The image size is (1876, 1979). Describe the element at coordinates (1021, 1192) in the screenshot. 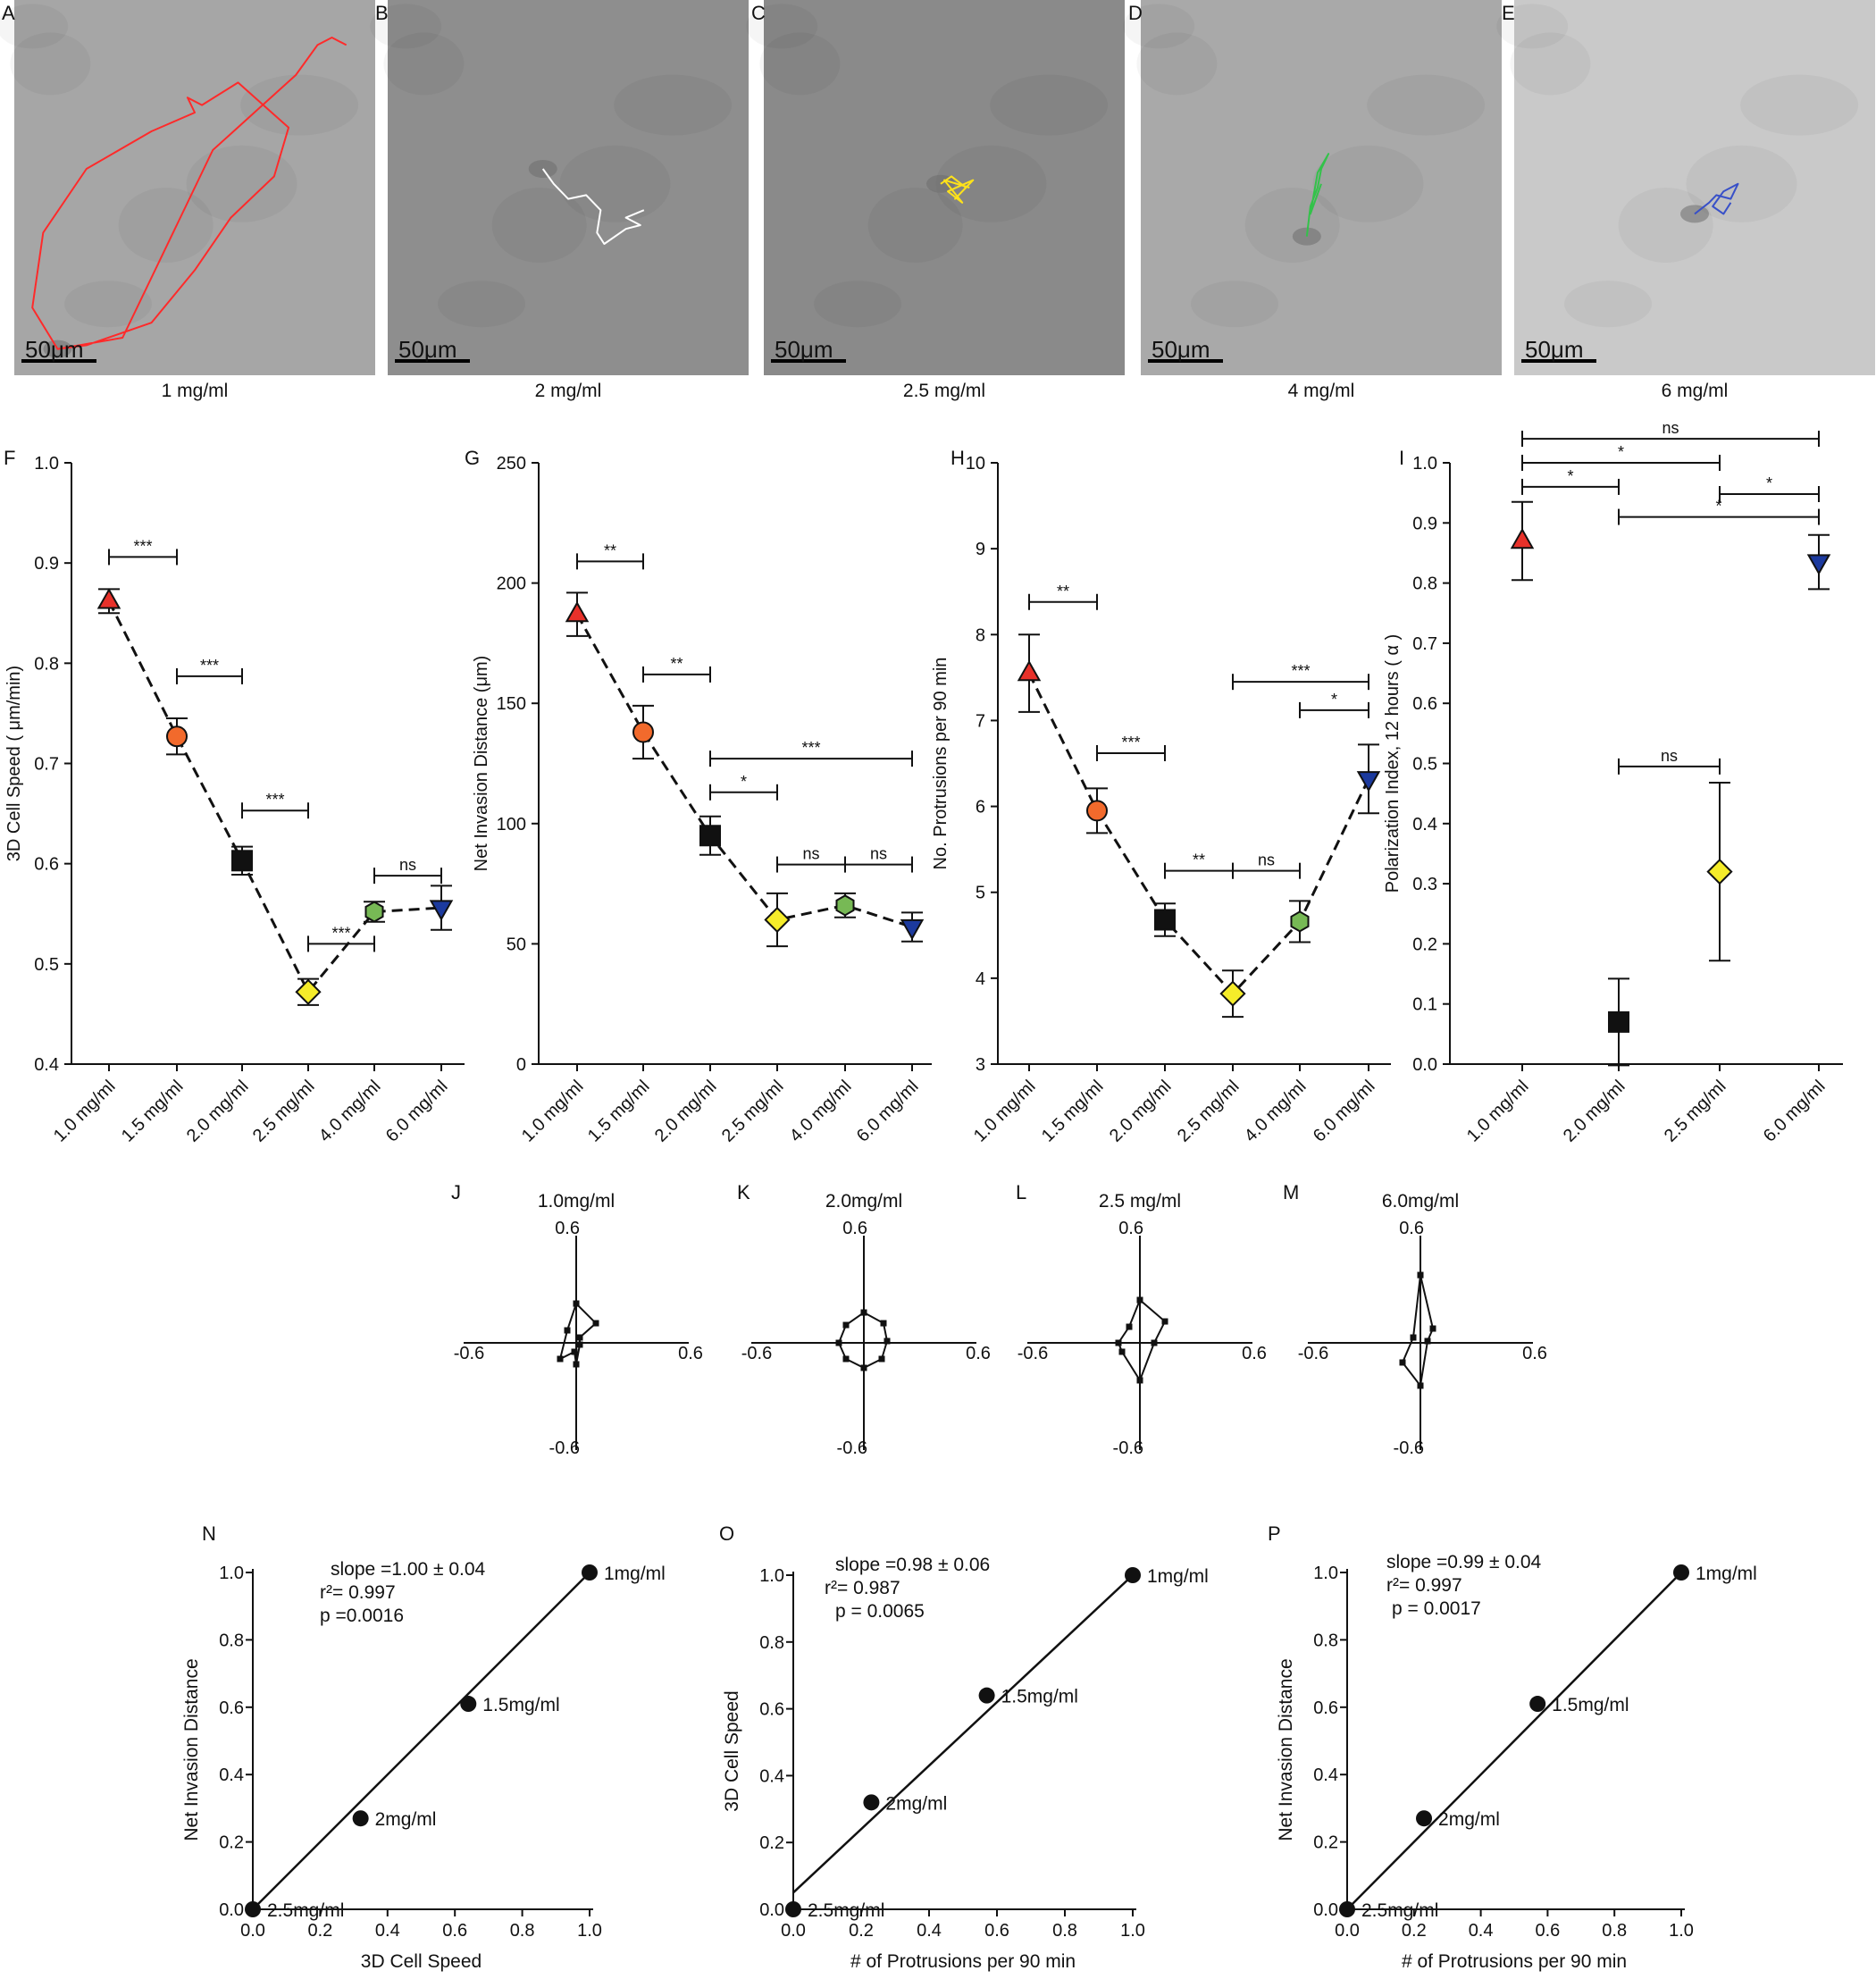

I see `panel-letter: L` at that location.